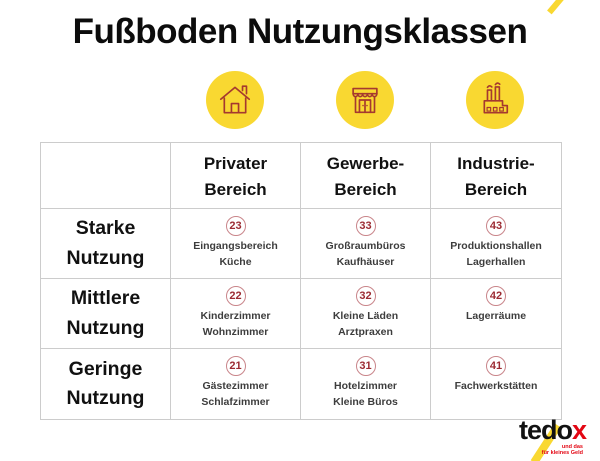 The width and height of the screenshot is (600, 461). What do you see at coordinates (552, 429) in the screenshot?
I see `tedox-wordmark: tedox` at bounding box center [552, 429].